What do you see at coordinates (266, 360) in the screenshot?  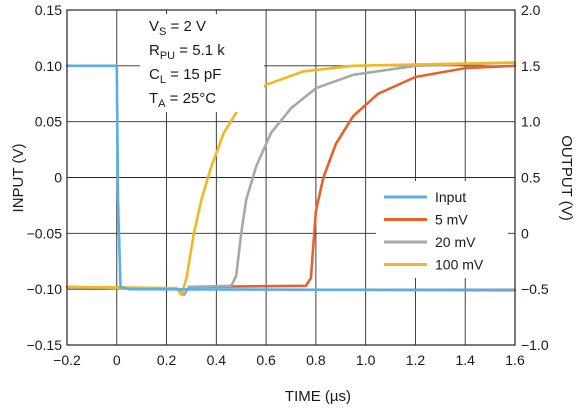 I see `x-tick-label: 0.6` at bounding box center [266, 360].